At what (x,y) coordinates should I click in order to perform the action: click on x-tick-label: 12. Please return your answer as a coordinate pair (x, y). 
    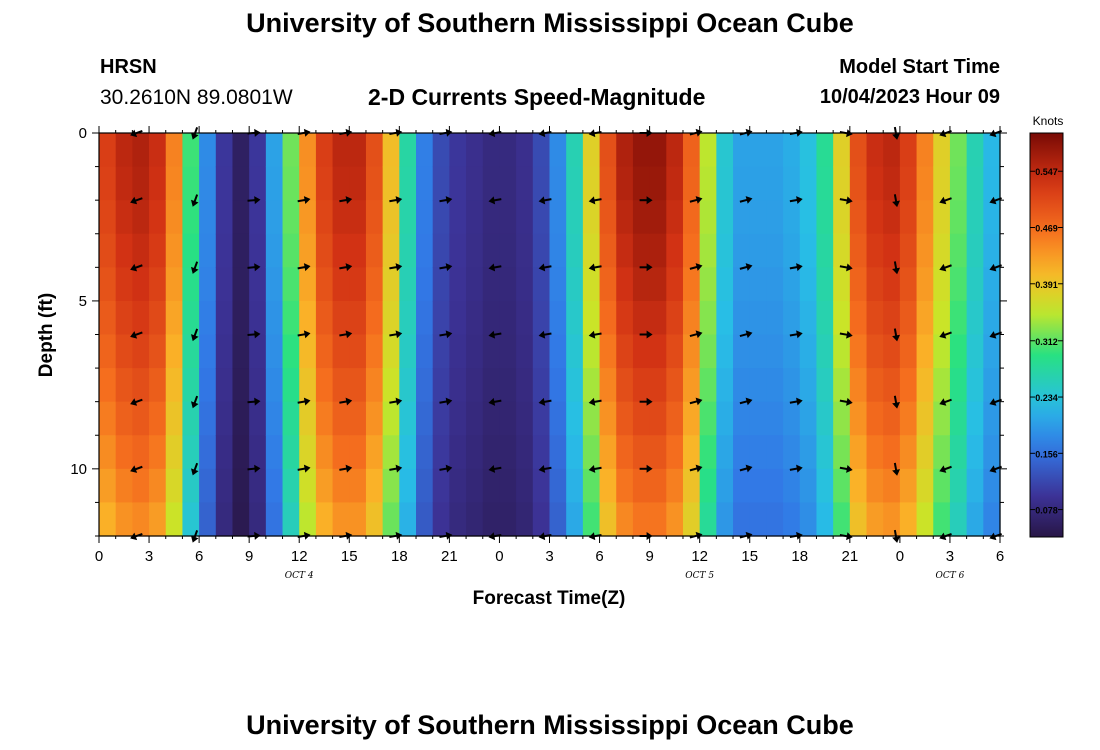
    Looking at the image, I should click on (299, 556).